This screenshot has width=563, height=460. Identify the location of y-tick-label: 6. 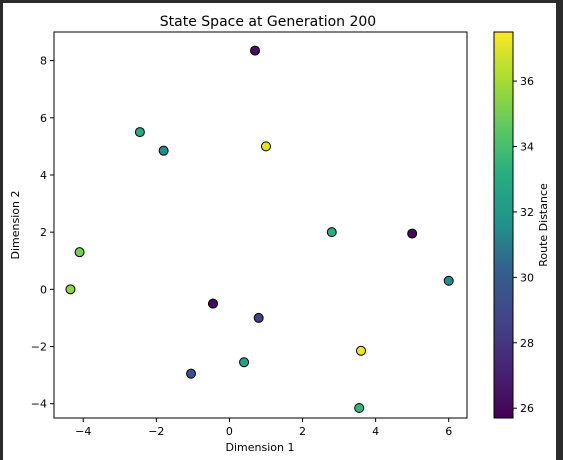
(43, 118).